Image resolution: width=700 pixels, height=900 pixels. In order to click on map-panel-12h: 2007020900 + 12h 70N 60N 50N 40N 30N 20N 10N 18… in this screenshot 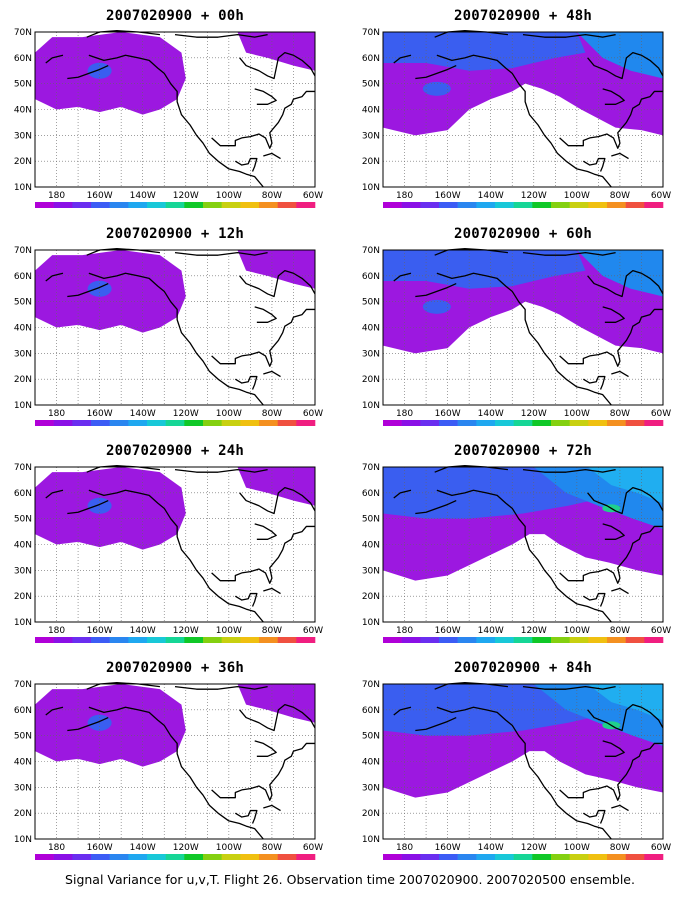, I will do `click(175, 333)`.